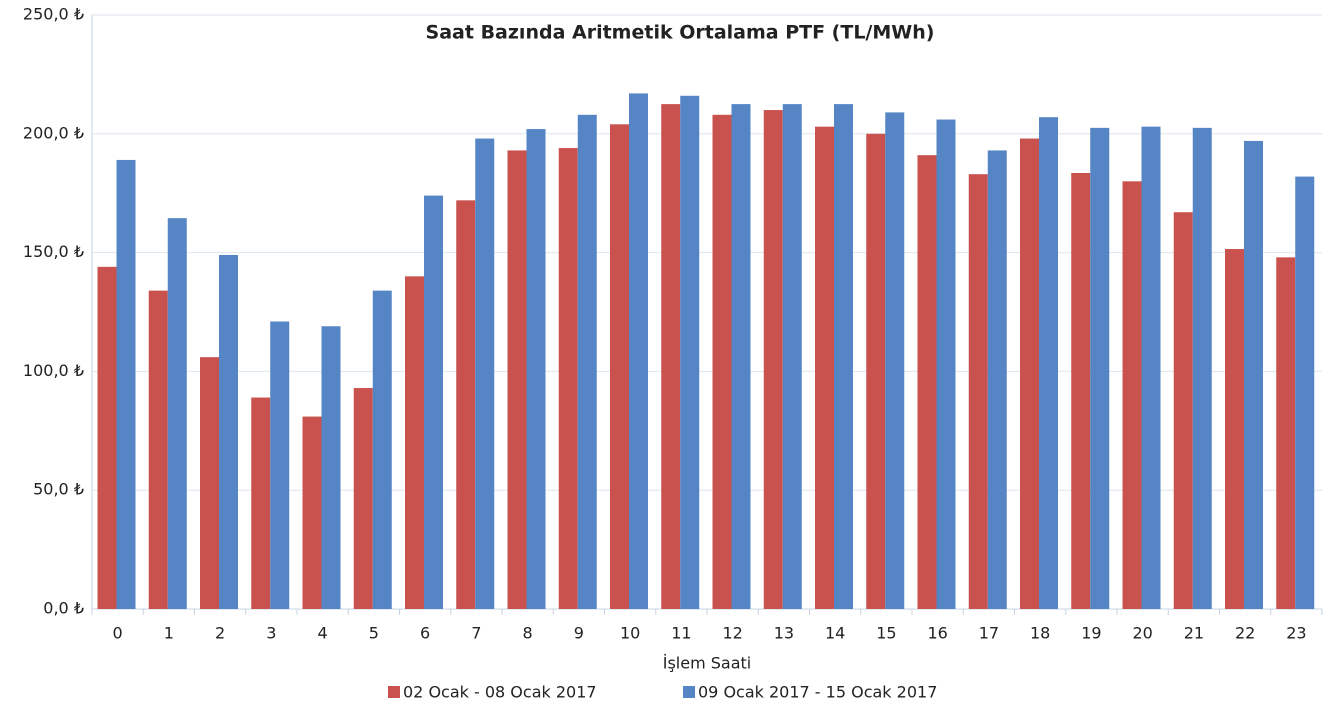 The height and width of the screenshot is (717, 1331). I want to click on x-tick-label: 21, so click(1194, 633).